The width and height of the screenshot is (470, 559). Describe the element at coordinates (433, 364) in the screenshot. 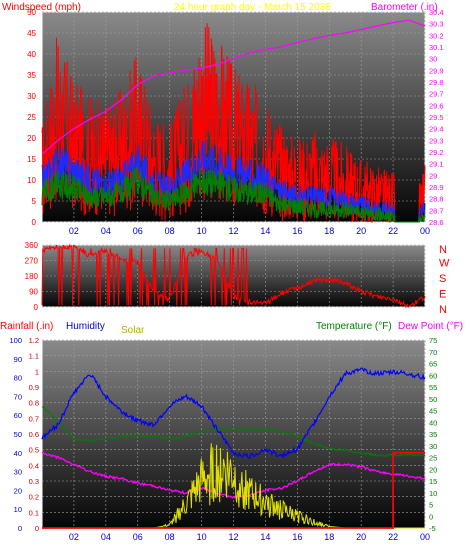

I see `temp-y-tick-65: 65` at that location.